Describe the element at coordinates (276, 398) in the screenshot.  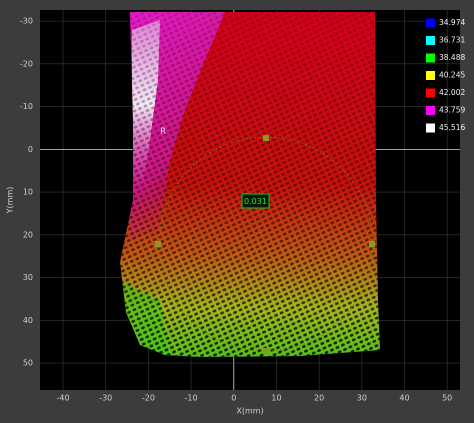
I see `x-tick-label: 10` at that location.